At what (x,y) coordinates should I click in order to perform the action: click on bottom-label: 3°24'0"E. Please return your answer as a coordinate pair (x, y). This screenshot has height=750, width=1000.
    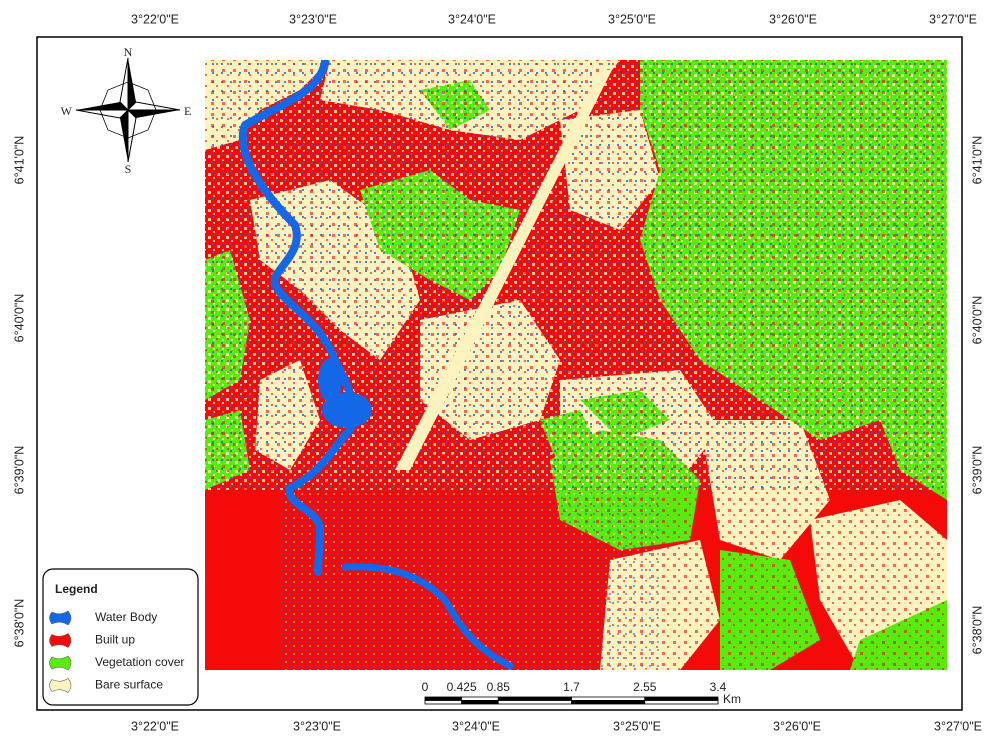
    Looking at the image, I should click on (476, 726).